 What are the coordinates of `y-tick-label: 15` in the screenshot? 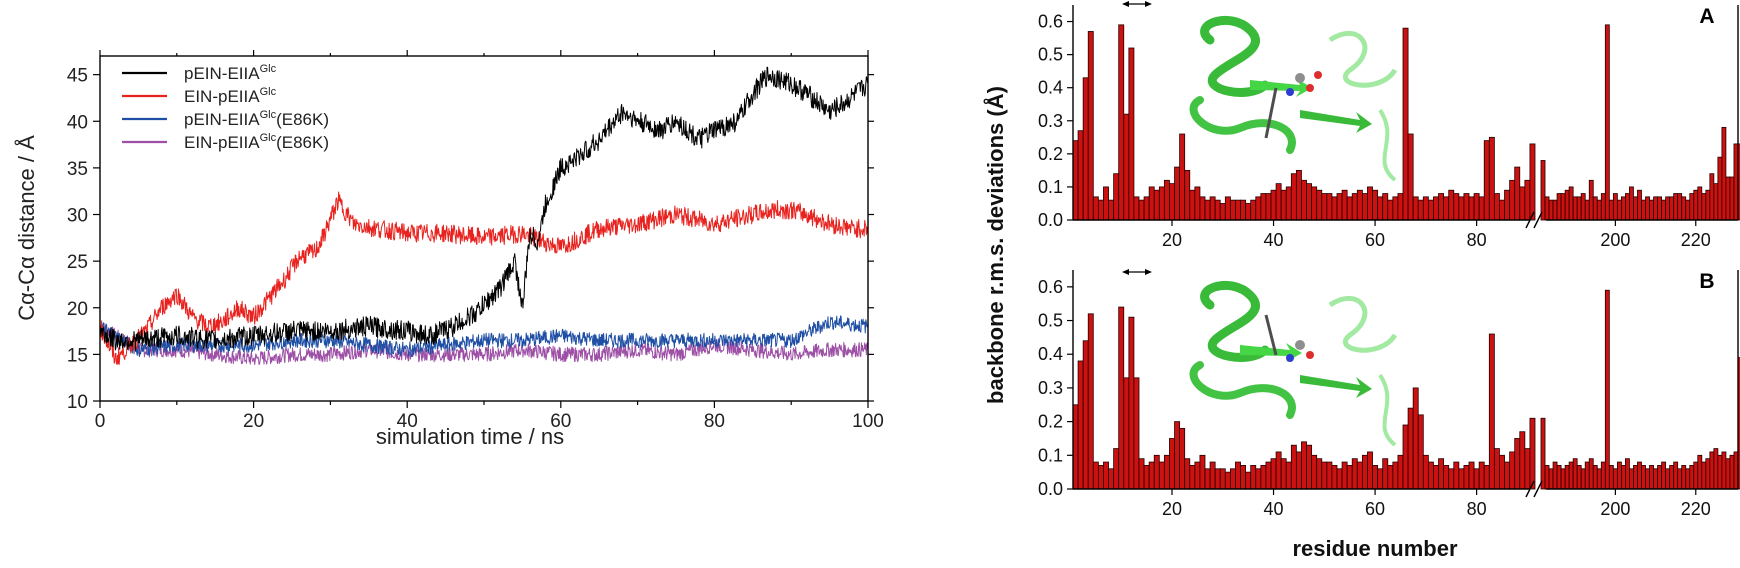 It's located at (77, 355).